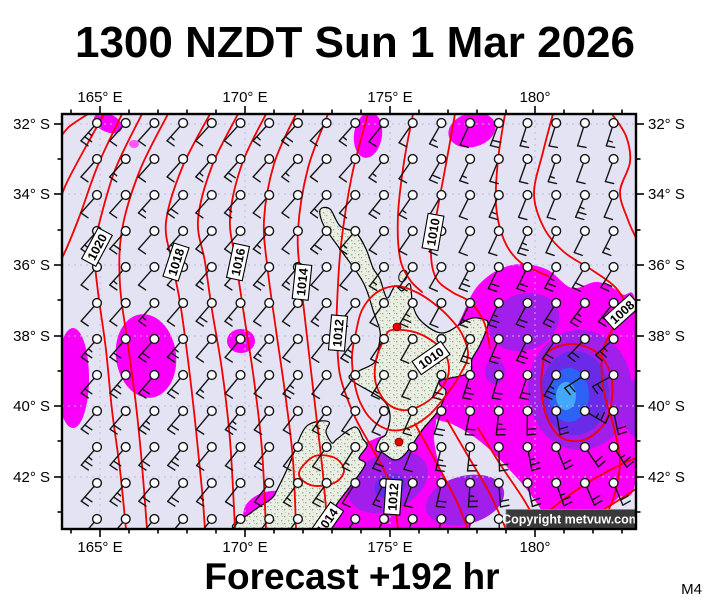 Image resolution: width=711 pixels, height=600 pixels. What do you see at coordinates (338, 333) in the screenshot?
I see `isobar-label-text: 1012` at bounding box center [338, 333].